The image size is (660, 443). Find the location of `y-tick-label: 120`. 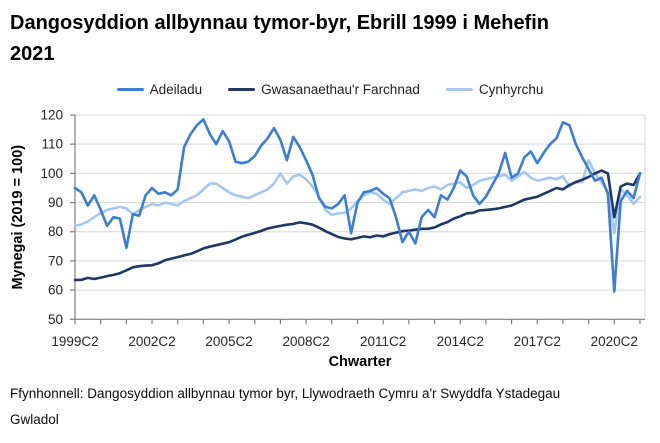

y-tick-label: 120 is located at coordinates (51, 115).